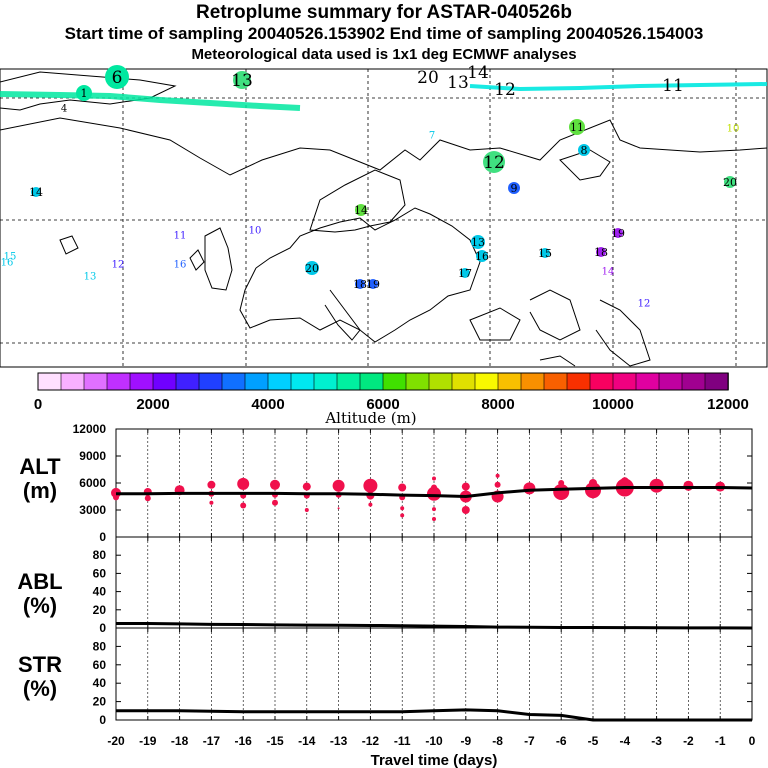  I want to click on panel-abl: 0 20 40 60 80 ABL(%), so click(385, 585).